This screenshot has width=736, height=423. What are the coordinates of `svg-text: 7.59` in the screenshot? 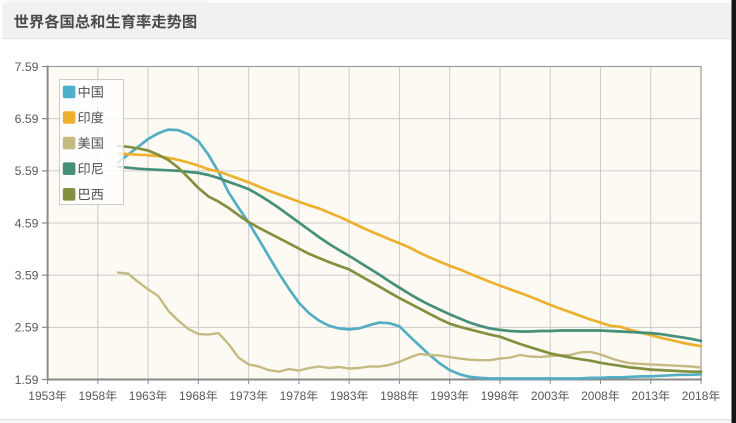 It's located at (27, 67).